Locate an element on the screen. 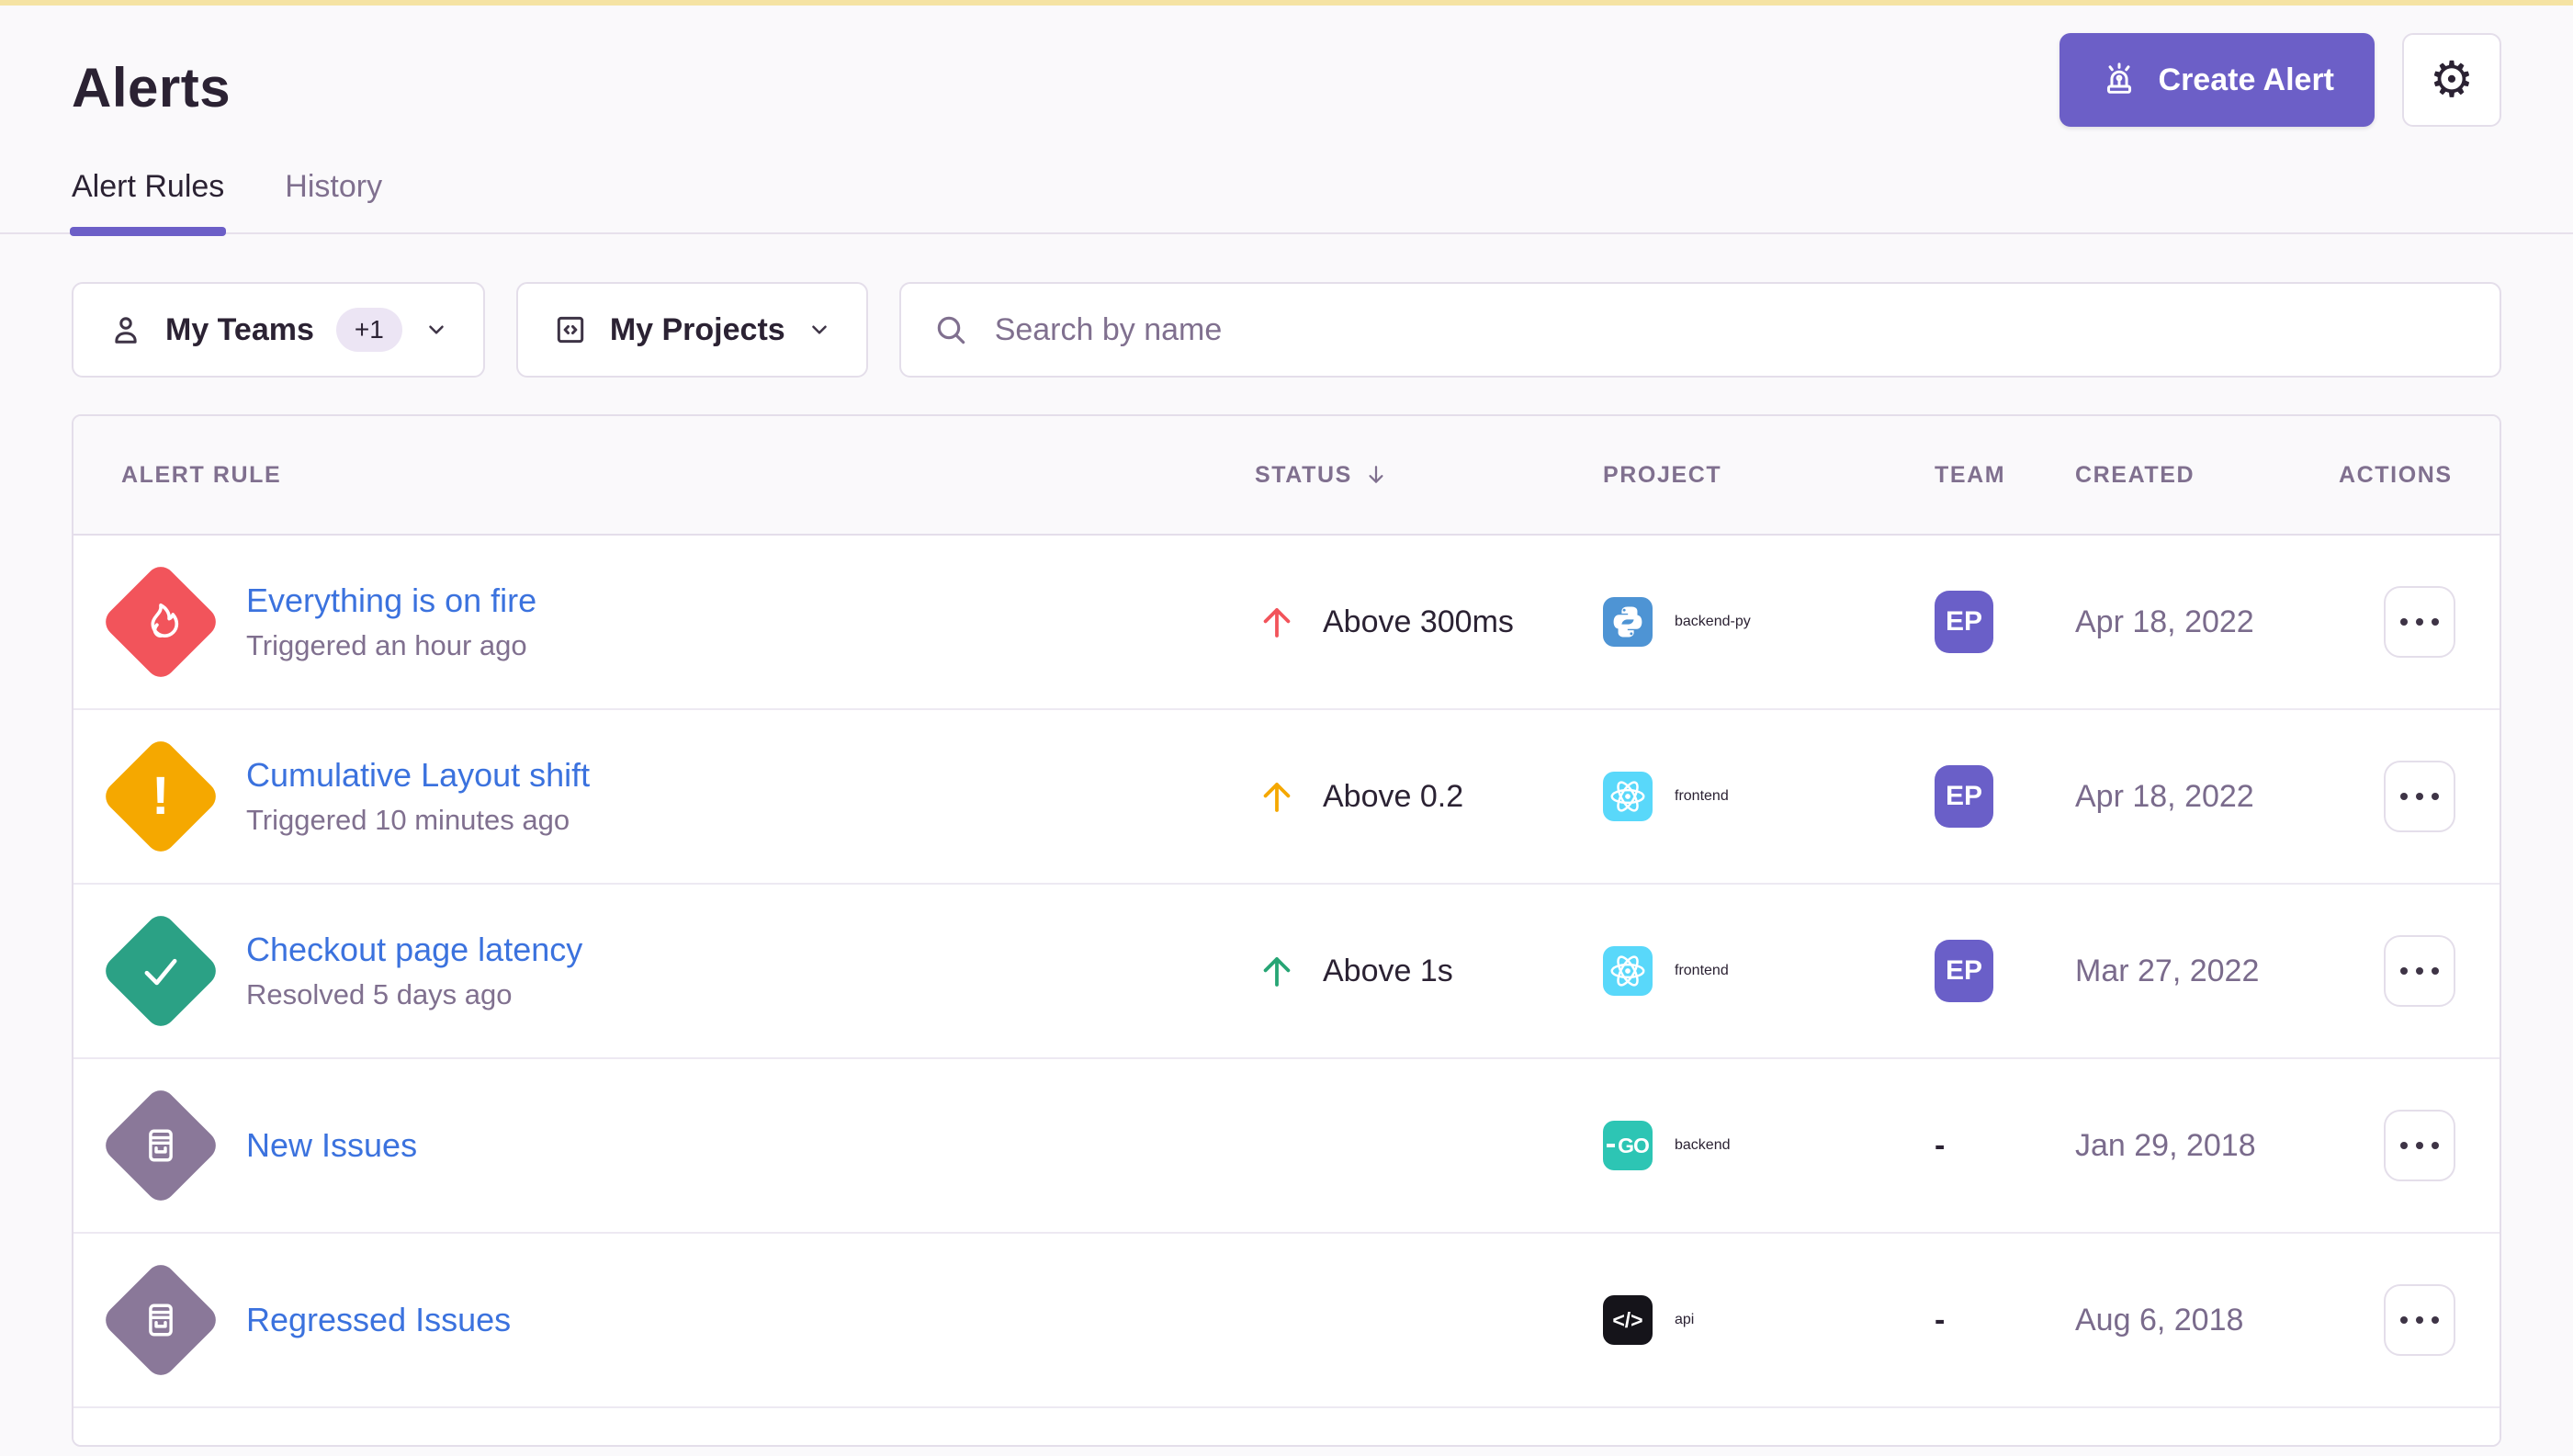 The image size is (2573, 1456). create-alert-button: Create Alert is located at coordinates (2217, 80).